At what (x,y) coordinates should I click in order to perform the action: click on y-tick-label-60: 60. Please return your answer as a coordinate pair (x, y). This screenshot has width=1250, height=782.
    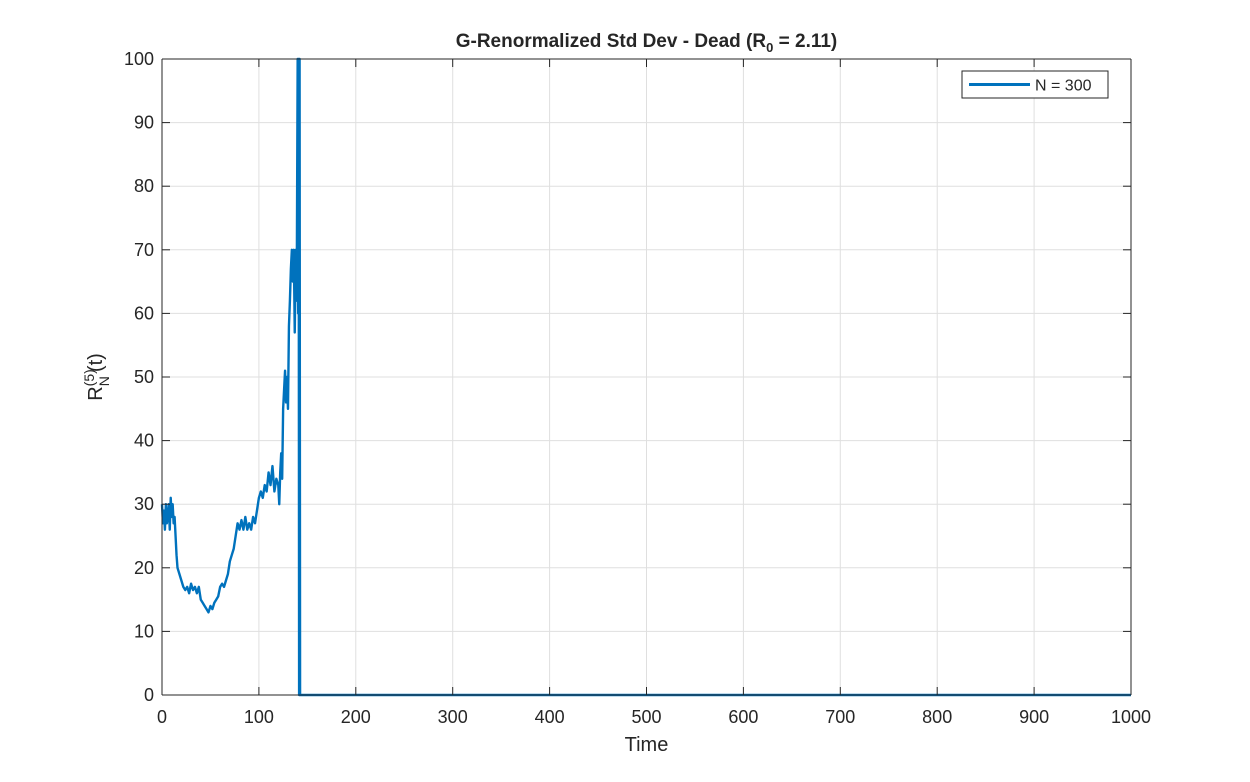
    Looking at the image, I should click on (144, 313).